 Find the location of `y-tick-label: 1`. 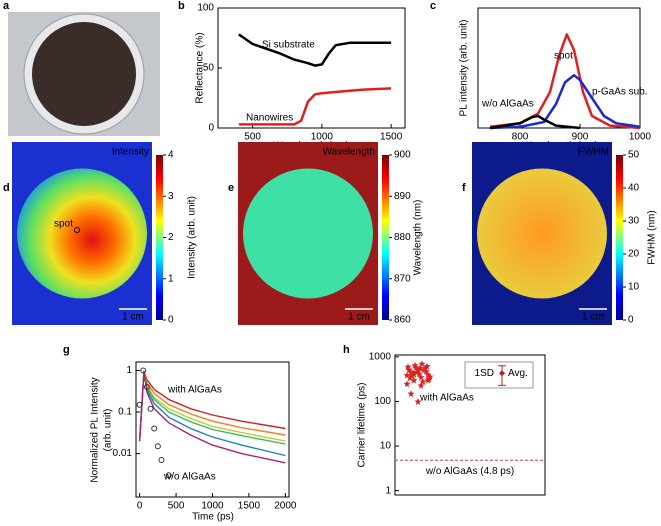

y-tick-label: 1 is located at coordinates (129, 370).